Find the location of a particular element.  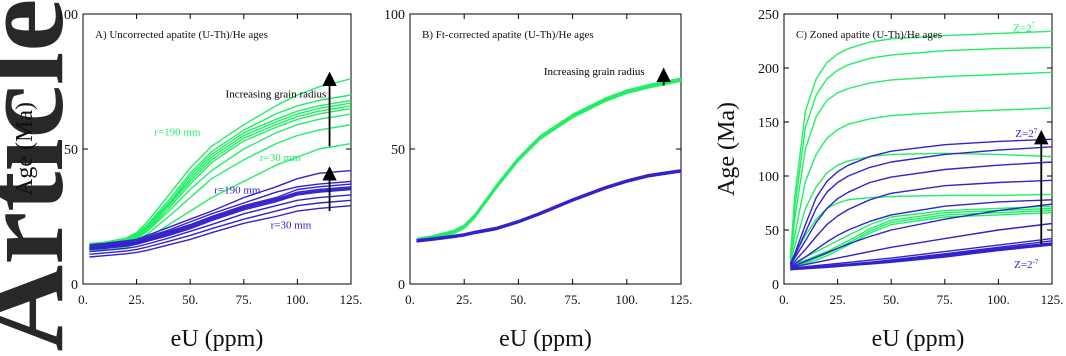

chart-title: B) Ft-corrected apatite (U-Th)/He ages is located at coordinates (508, 35).